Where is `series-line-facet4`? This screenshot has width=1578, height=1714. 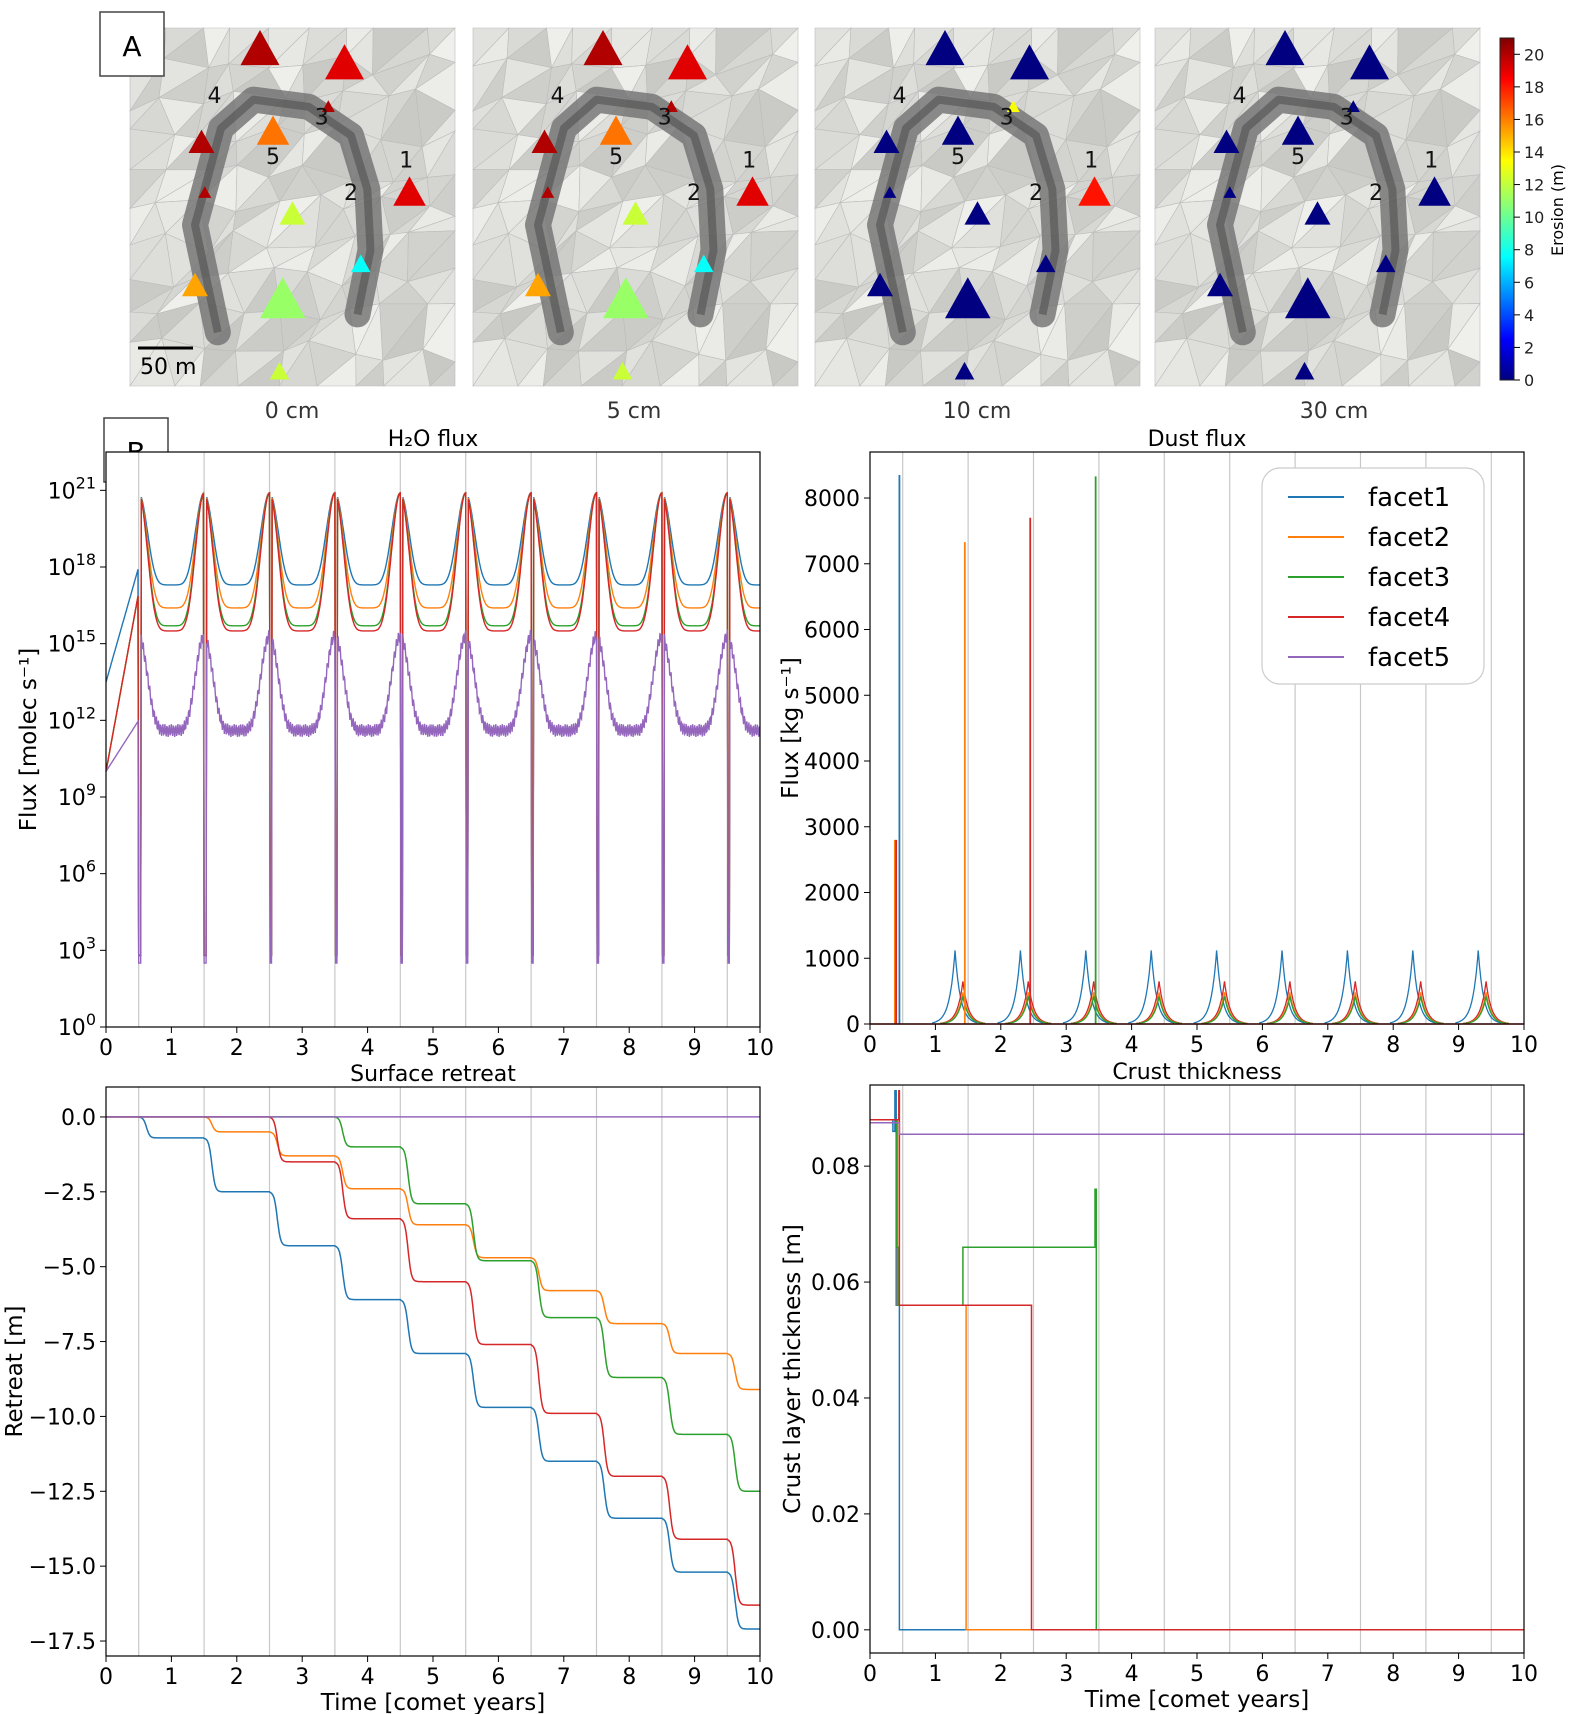 series-line-facet4 is located at coordinates (432, 724).